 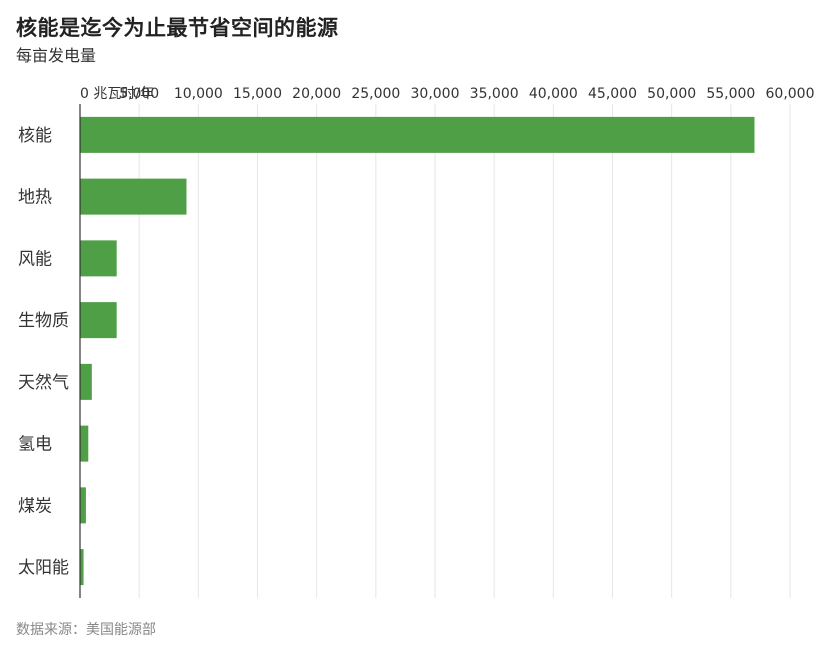 I want to click on source-note: 数据来源：美国能源部, so click(x=86, y=630).